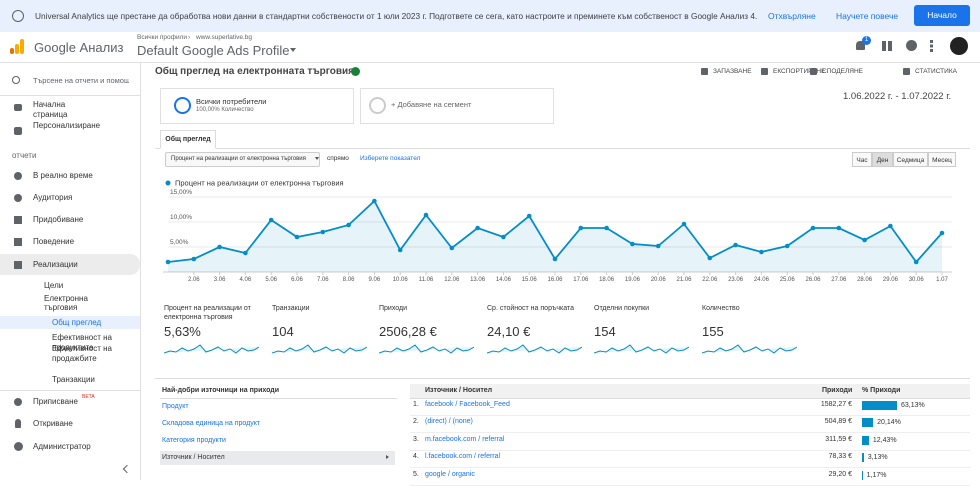  Describe the element at coordinates (917, 280) in the screenshot. I see `x-tick-label: 30.06` at that location.